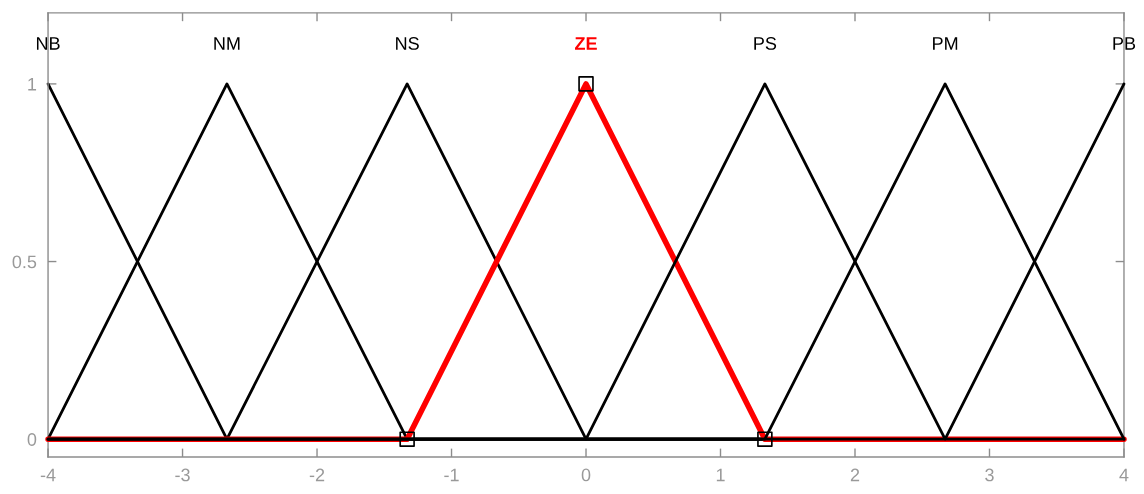 Image resolution: width=1144 pixels, height=494 pixels. What do you see at coordinates (765, 43) in the screenshot?
I see `series-label: PS` at bounding box center [765, 43].